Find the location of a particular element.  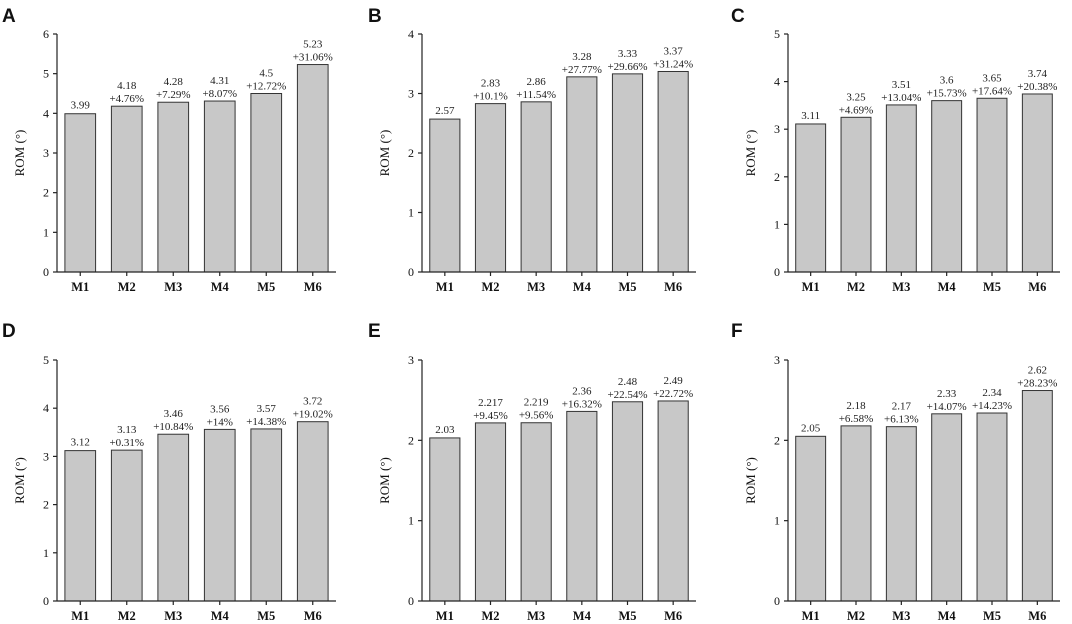

data-label-change: +9.45% is located at coordinates (490, 416).